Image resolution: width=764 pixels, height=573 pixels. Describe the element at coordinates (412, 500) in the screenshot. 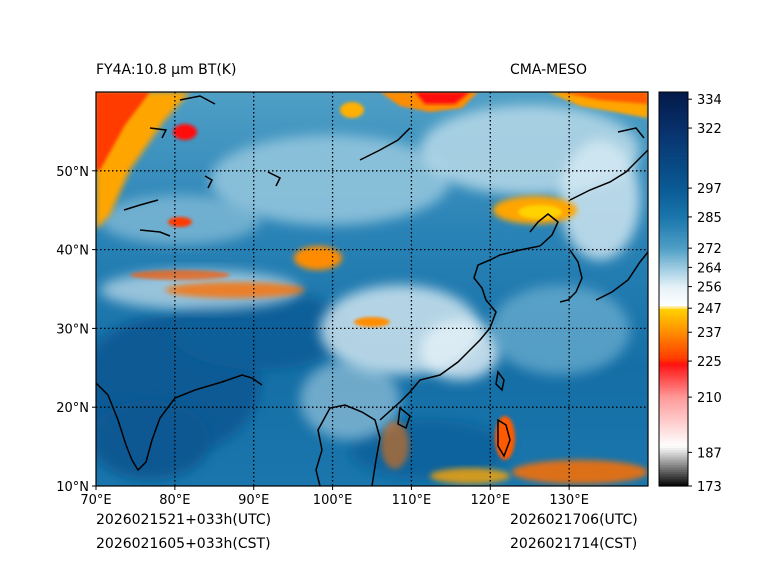

I see `x-tick-label: 110°E` at that location.